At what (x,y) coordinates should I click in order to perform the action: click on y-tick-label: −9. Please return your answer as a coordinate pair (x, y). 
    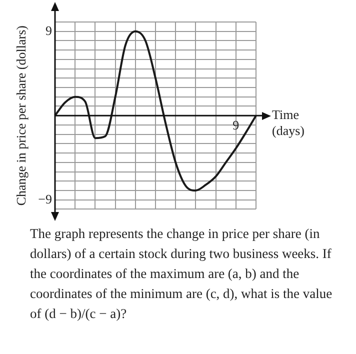
    Looking at the image, I should click on (45, 198).